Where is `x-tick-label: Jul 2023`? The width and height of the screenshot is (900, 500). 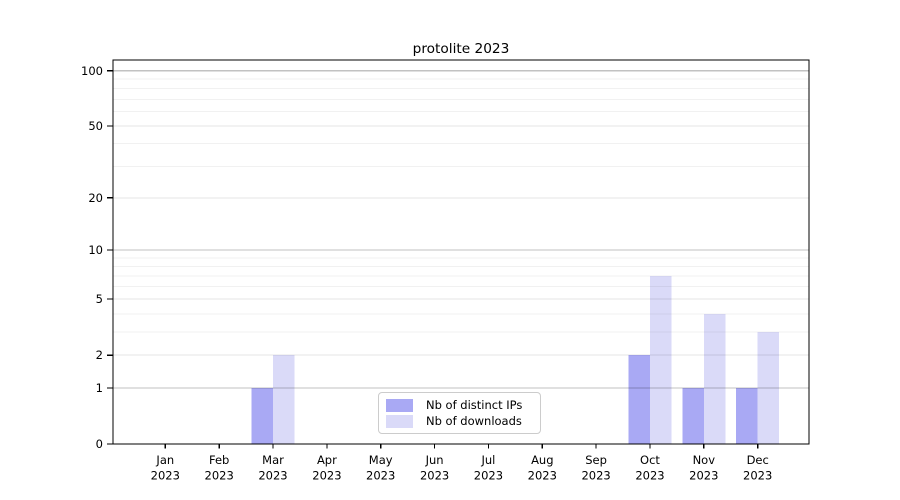
x-tick-label: Jul 2023 is located at coordinates (488, 468).